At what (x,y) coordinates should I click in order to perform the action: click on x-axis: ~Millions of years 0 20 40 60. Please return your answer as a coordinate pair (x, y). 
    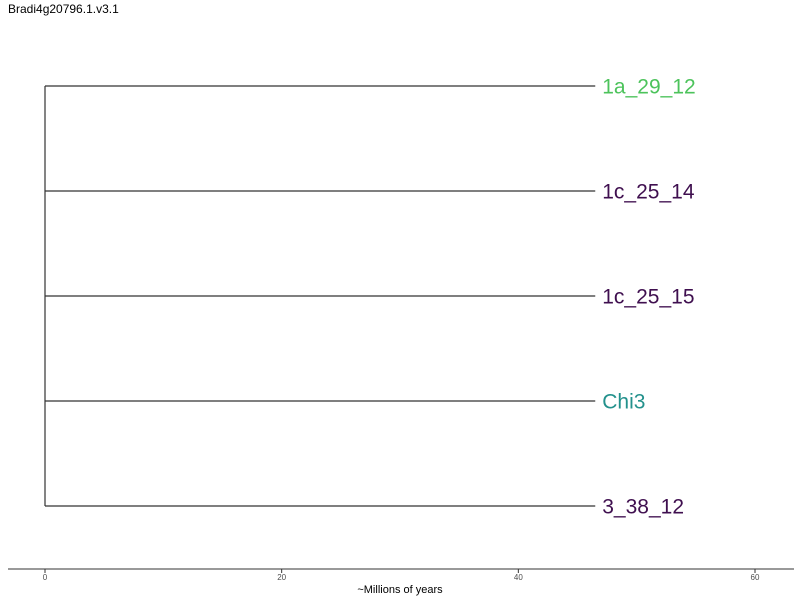
    Looking at the image, I should click on (401, 582).